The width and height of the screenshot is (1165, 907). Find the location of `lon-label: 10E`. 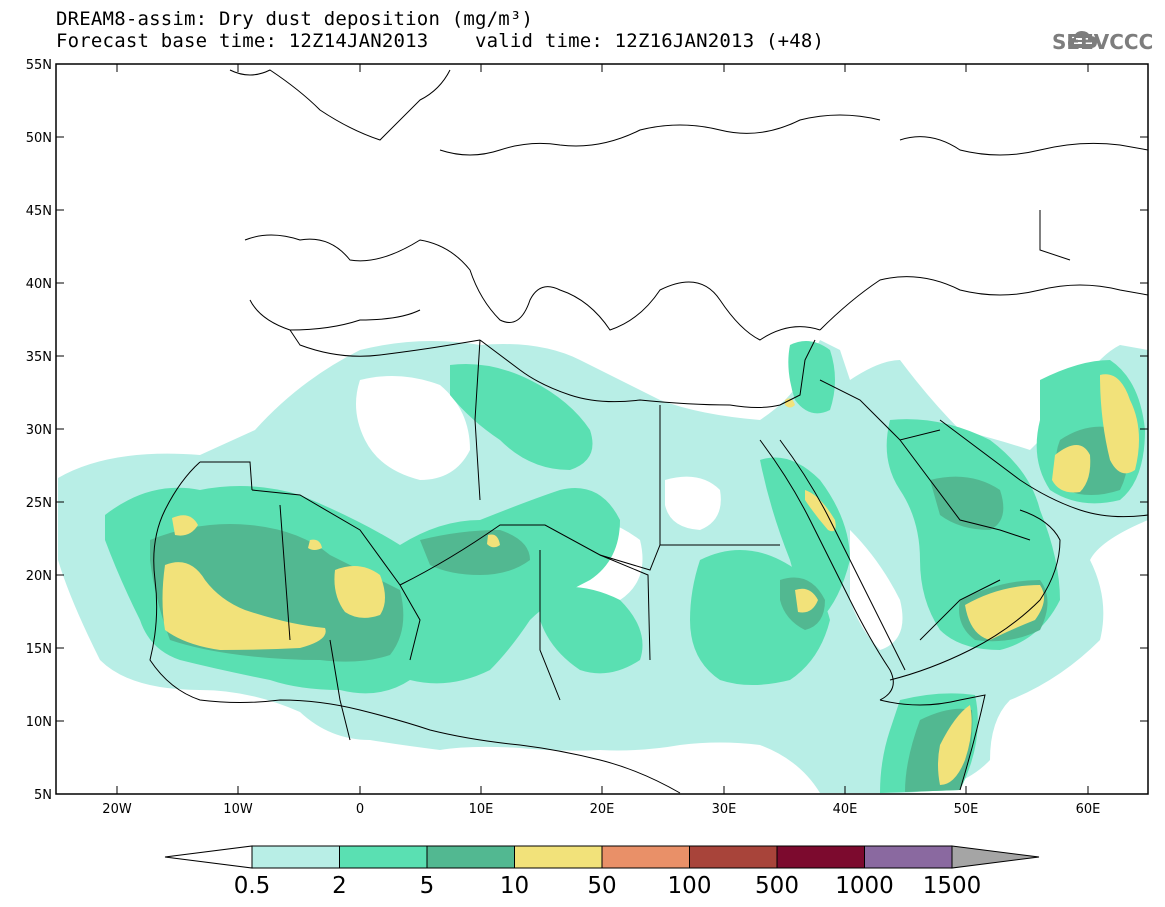

lon-label: 10E is located at coordinates (481, 809).